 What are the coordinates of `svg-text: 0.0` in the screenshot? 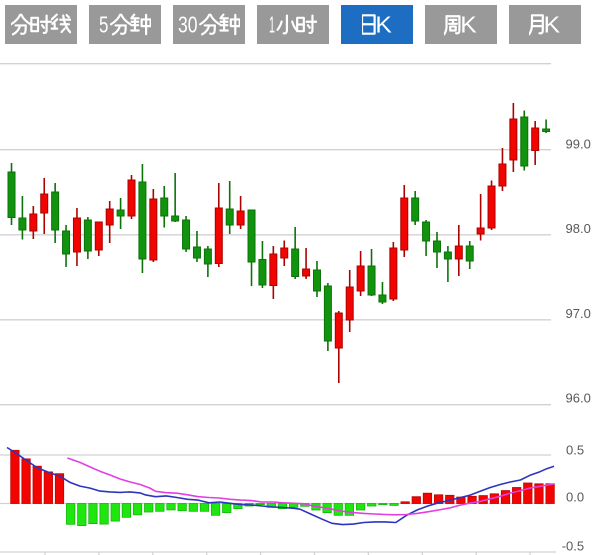 It's located at (575, 497).